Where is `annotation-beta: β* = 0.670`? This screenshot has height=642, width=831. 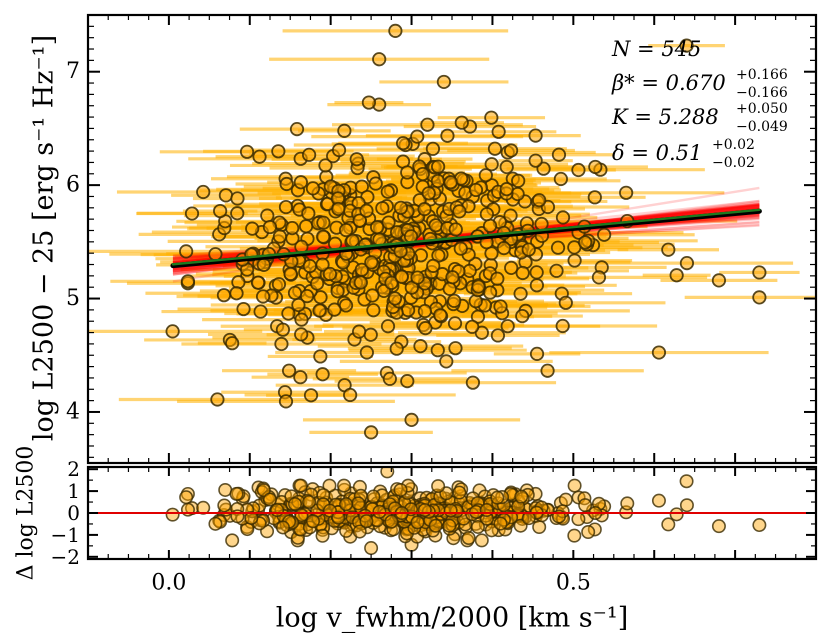 annotation-beta: β* = 0.670 is located at coordinates (668, 83).